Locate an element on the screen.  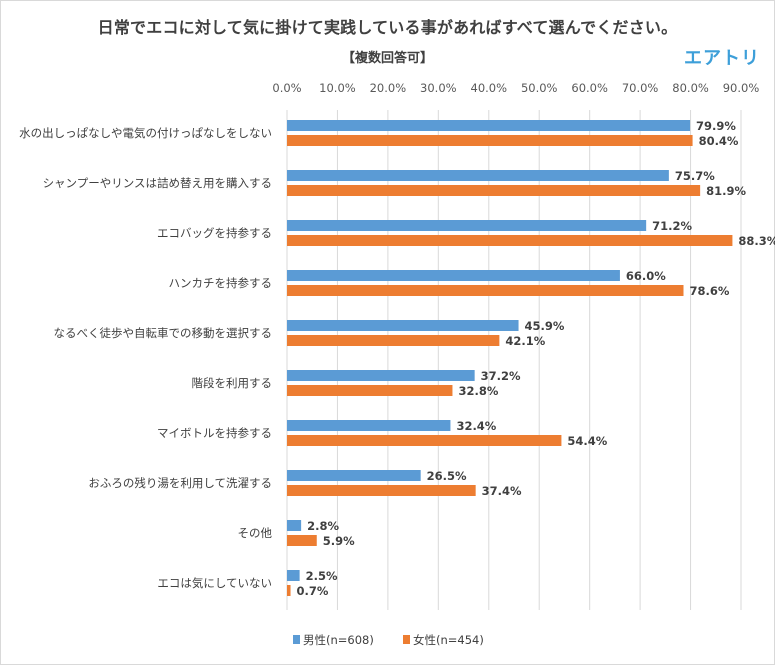
x-tick-label: 30.0% is located at coordinates (438, 88).